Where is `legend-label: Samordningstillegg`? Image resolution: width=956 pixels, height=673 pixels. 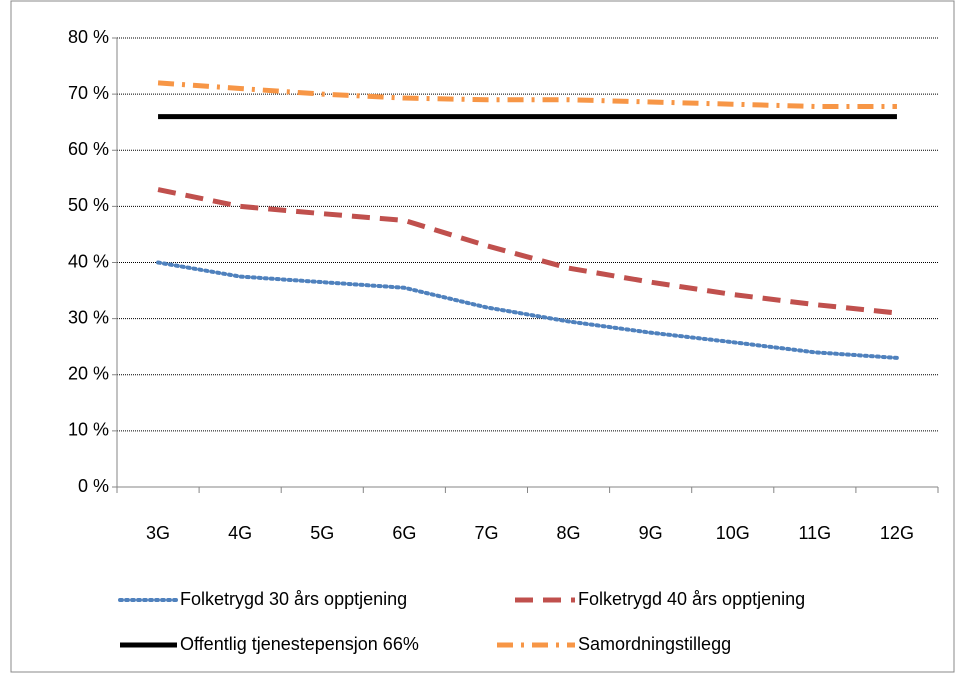
legend-label: Samordningstillegg is located at coordinates (654, 644).